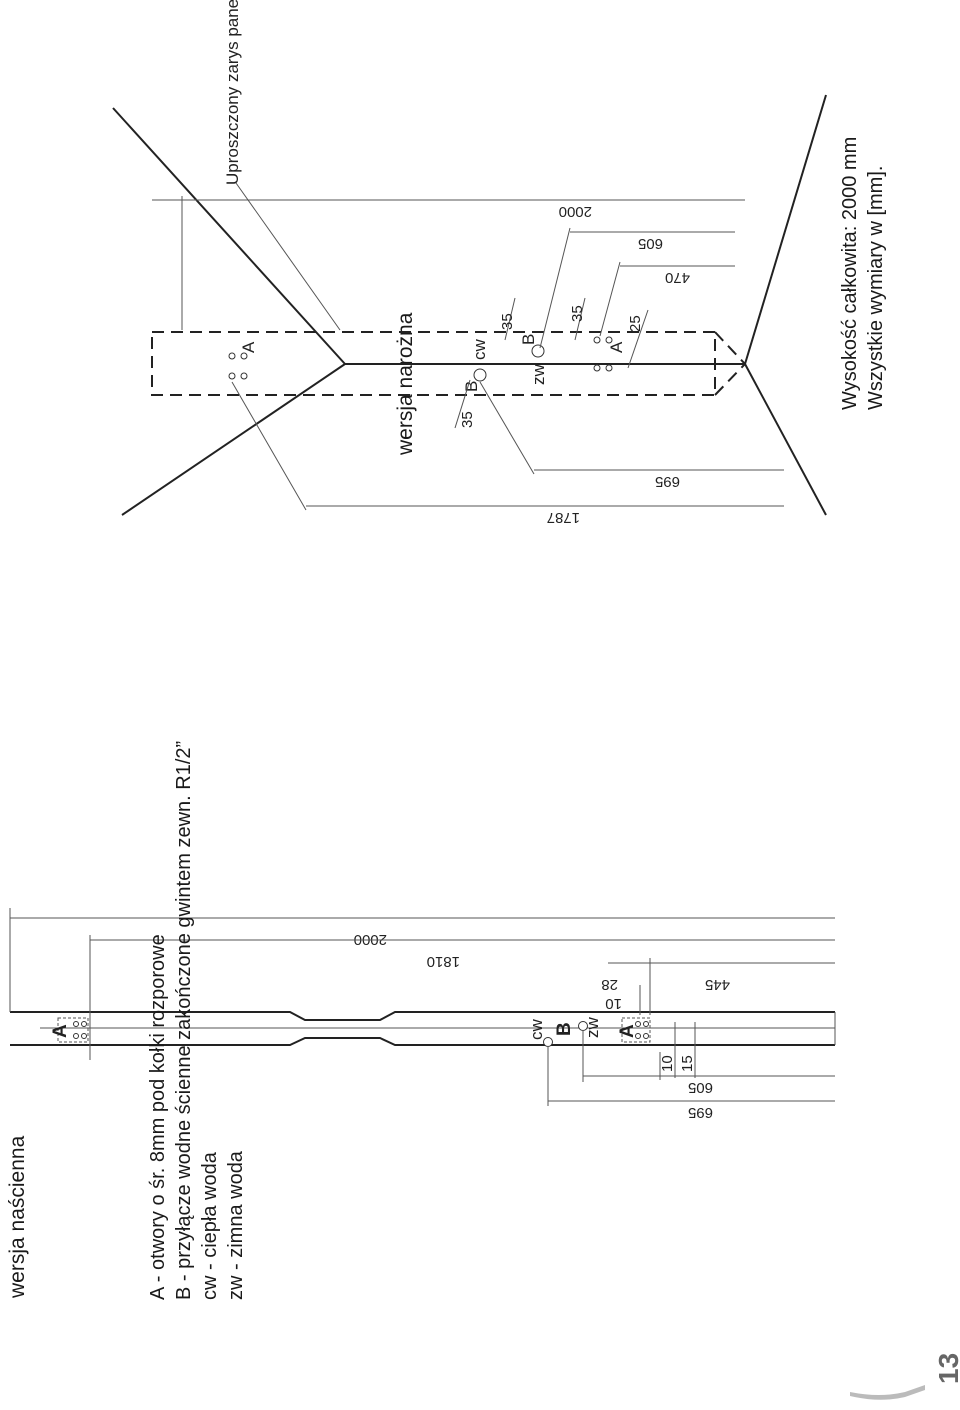 The height and width of the screenshot is (1410, 960). Describe the element at coordinates (667, 481) in the screenshot. I see `corner-dim-695: 695` at that location.